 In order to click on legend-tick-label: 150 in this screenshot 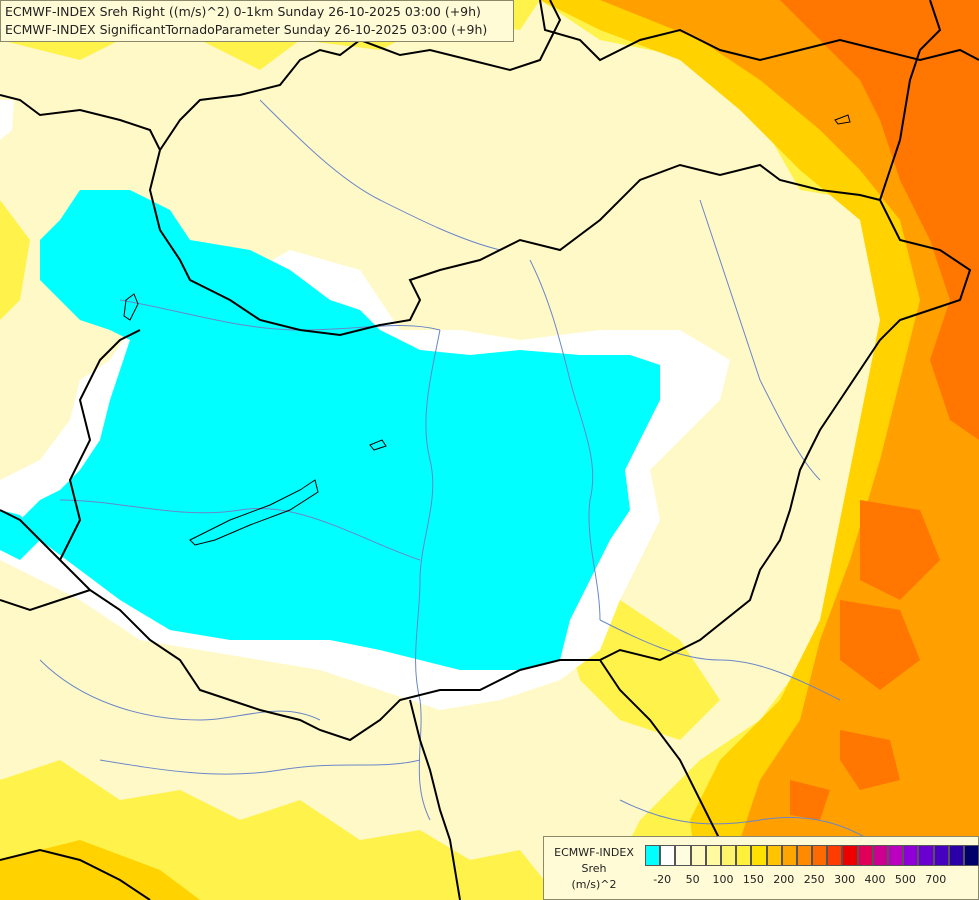, I will do `click(753, 879)`.